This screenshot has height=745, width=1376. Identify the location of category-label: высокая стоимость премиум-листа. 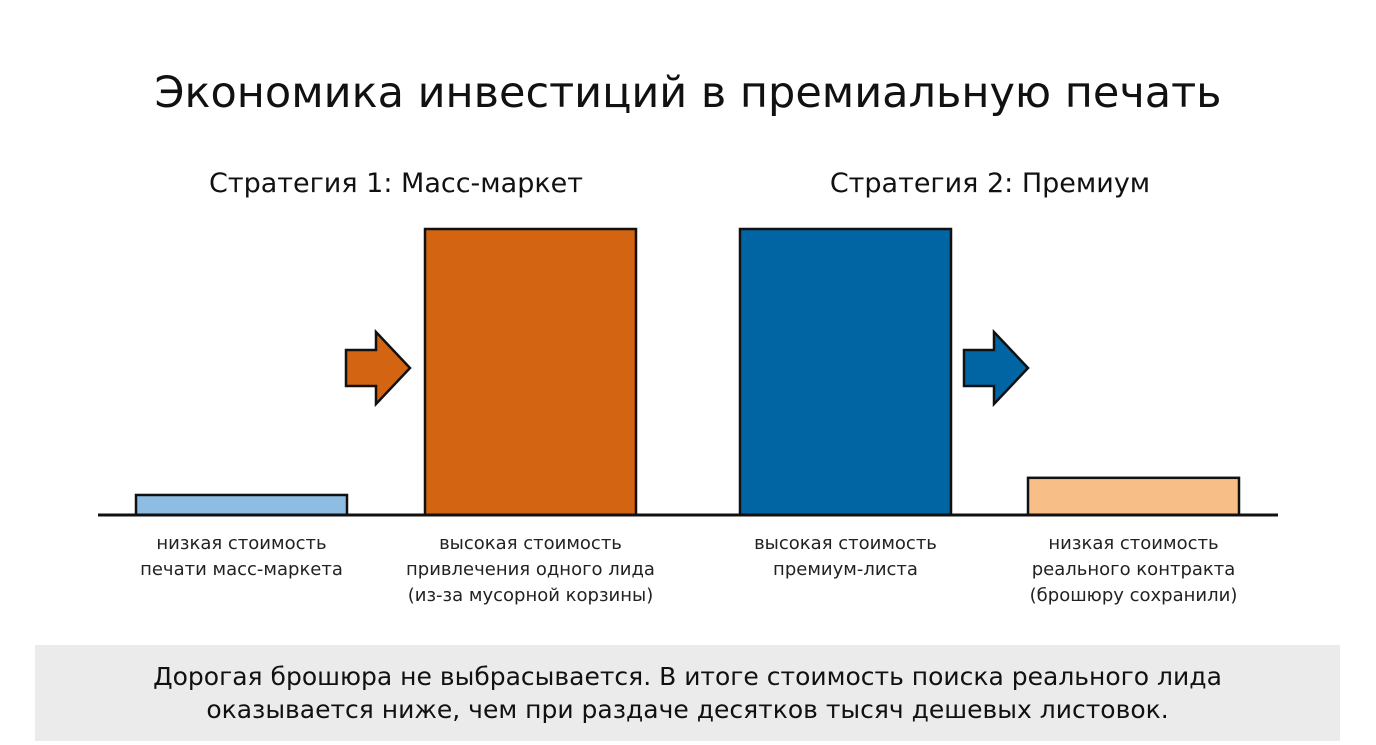
(845, 556).